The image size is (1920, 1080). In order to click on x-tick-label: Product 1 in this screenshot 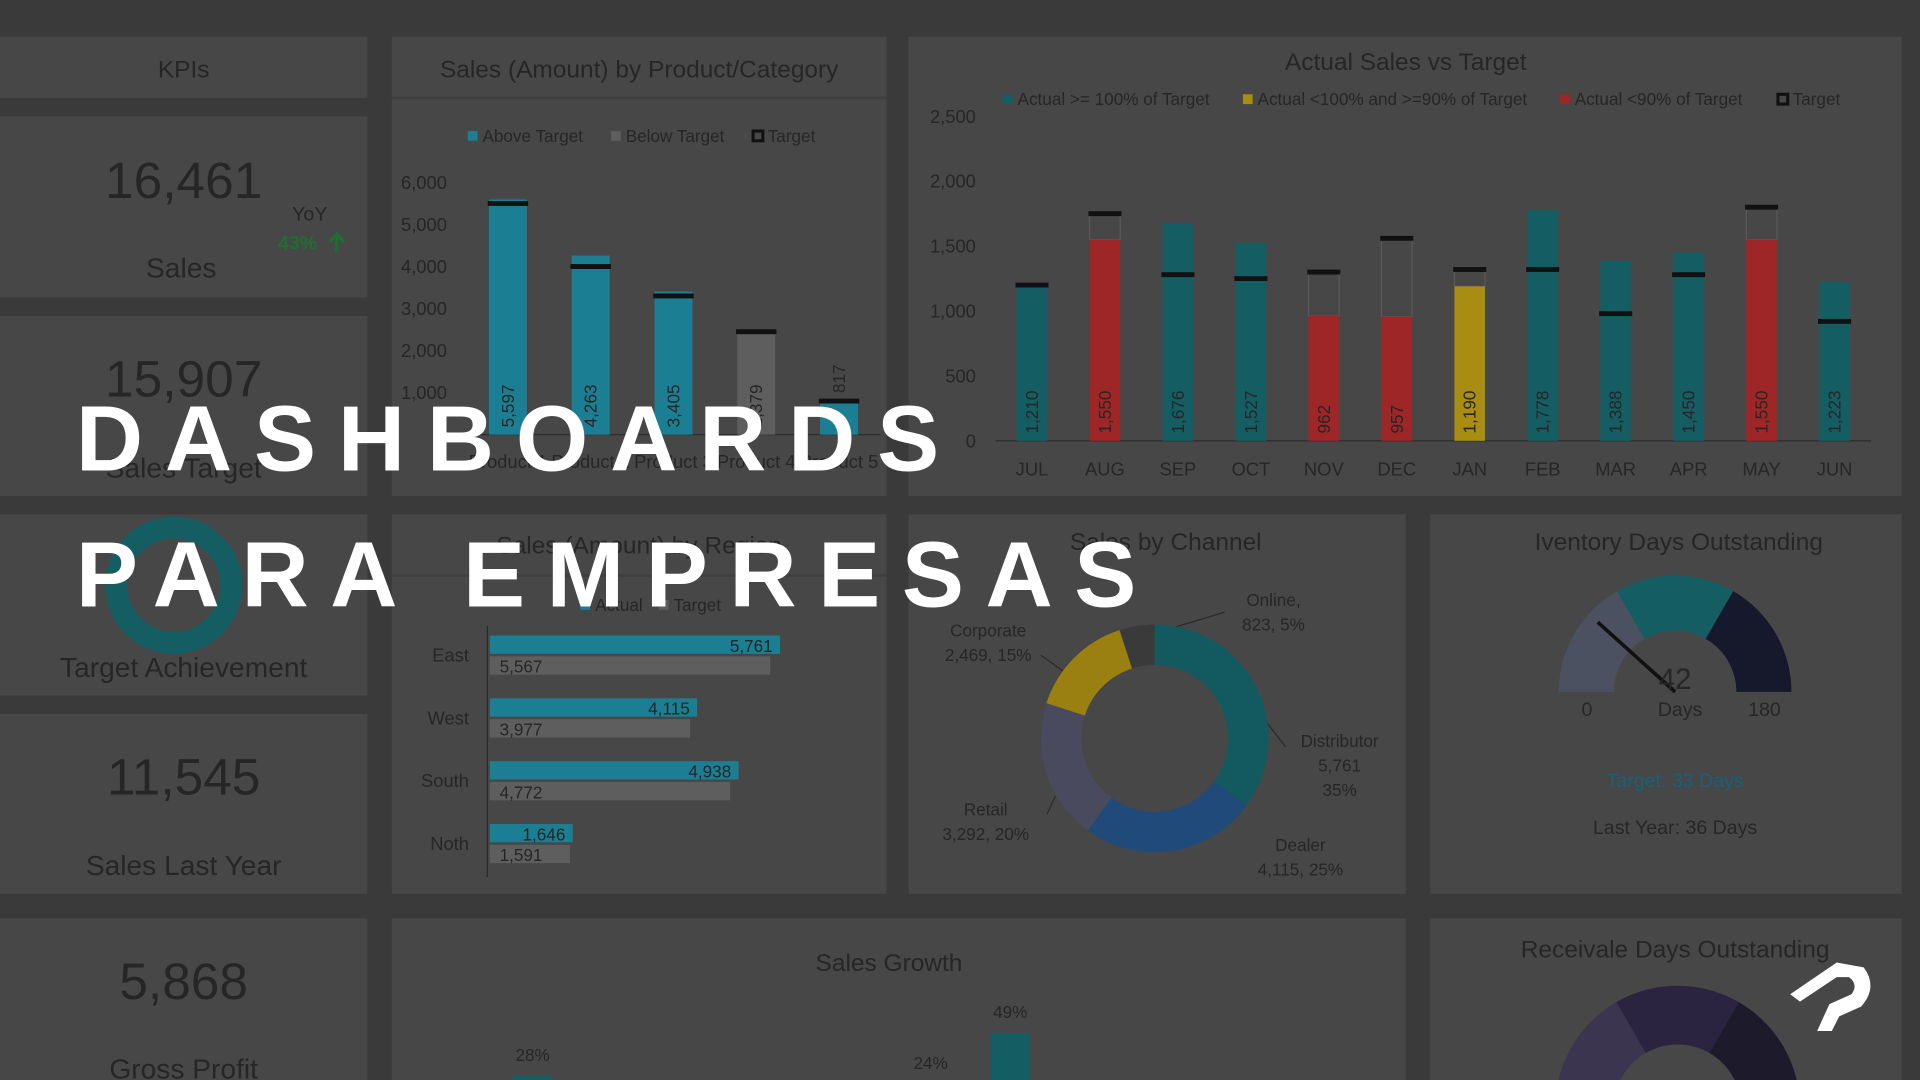, I will do `click(508, 461)`.